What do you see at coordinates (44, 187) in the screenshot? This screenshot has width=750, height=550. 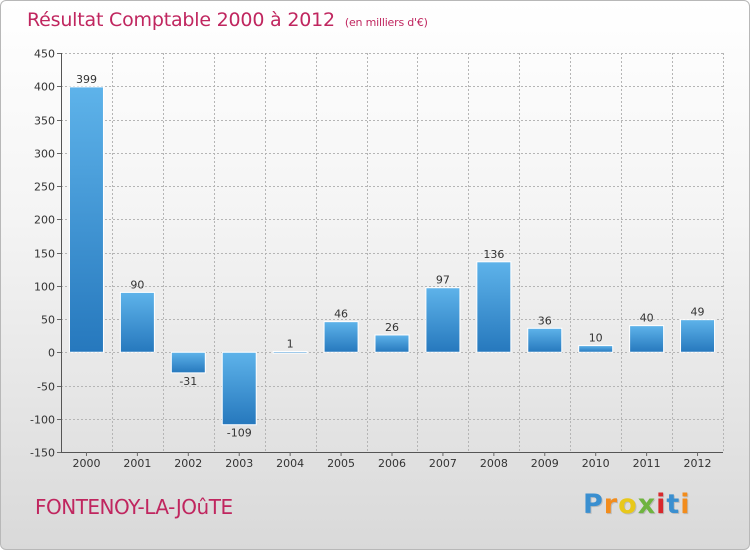 I see `y-tick-label: 250` at bounding box center [44, 187].